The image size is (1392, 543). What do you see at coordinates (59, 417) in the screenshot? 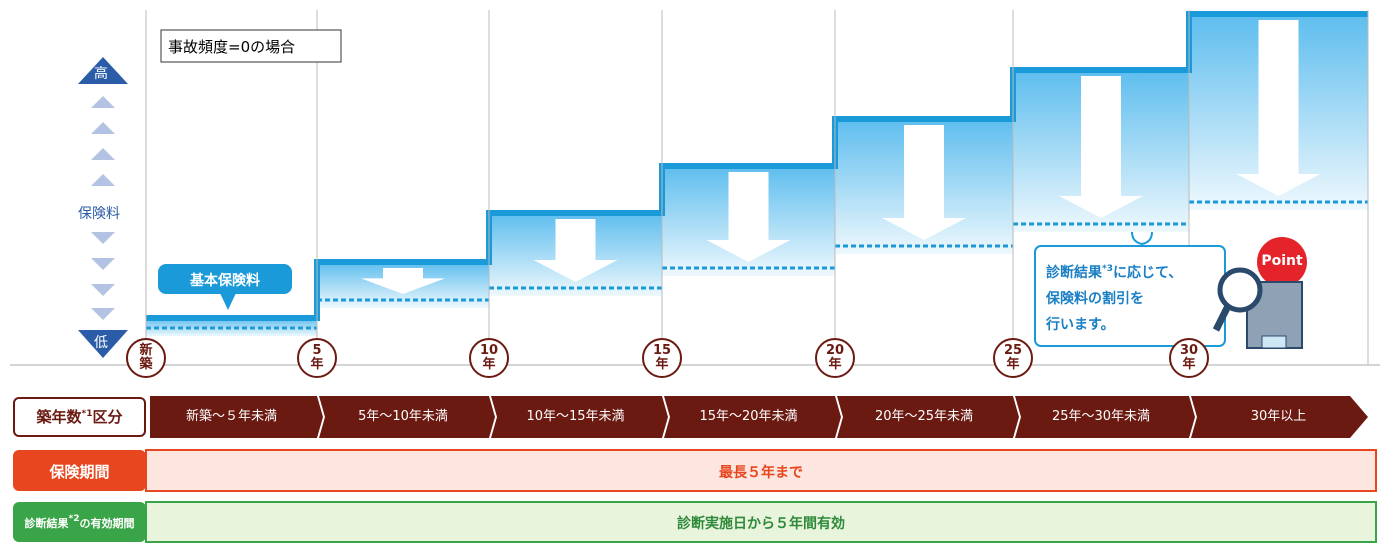
I see `label-a: 築年数` at bounding box center [59, 417].